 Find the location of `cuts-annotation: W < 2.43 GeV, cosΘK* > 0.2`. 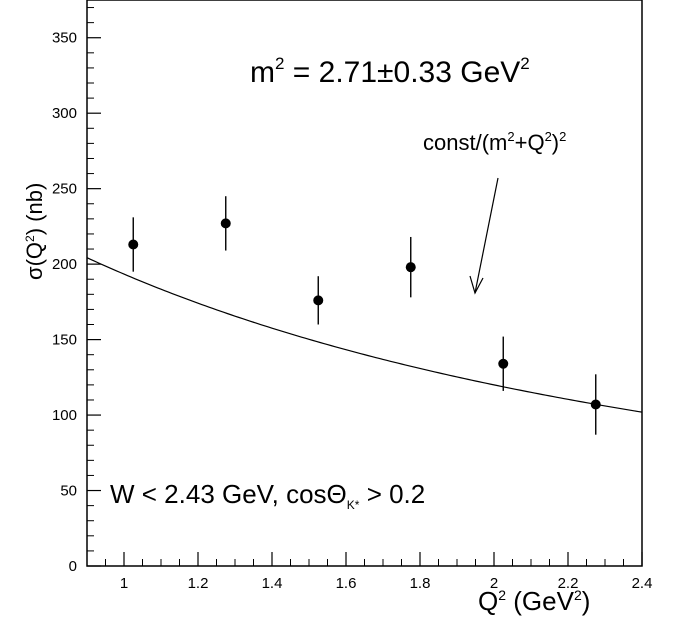

cuts-annotation: W < 2.43 GeV, cosΘK* > 0.2 is located at coordinates (267, 495).